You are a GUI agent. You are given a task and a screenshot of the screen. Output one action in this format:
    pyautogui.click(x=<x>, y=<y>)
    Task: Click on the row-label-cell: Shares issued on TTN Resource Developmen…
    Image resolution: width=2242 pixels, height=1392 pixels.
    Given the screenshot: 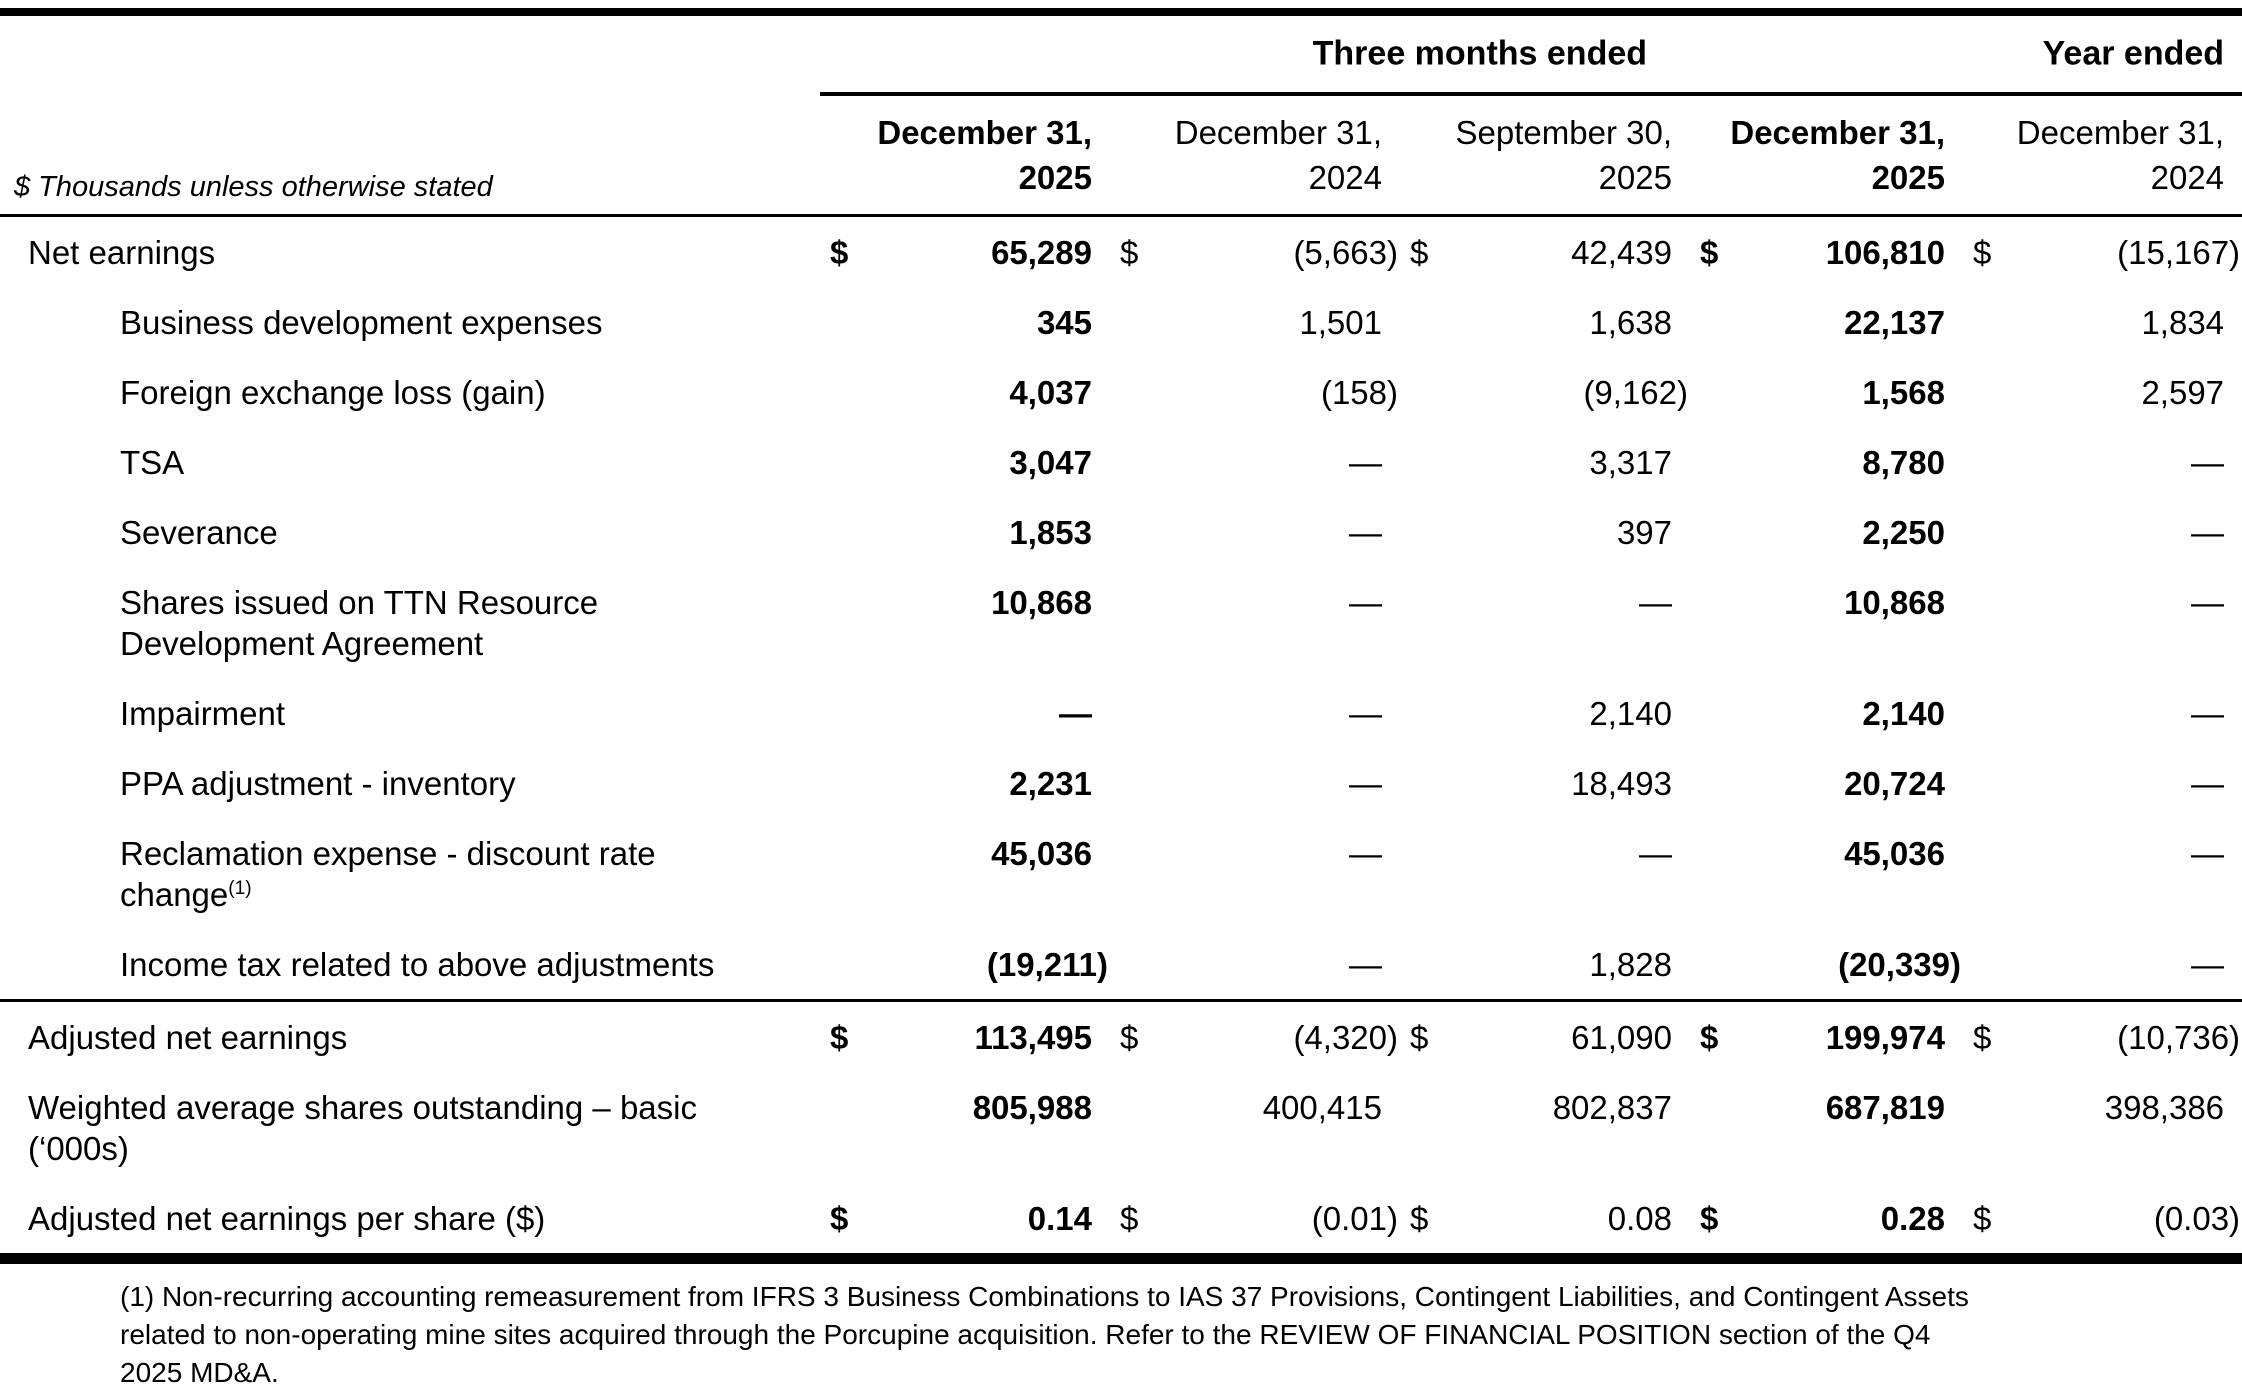 What is the action you would take?
    pyautogui.click(x=410, y=622)
    